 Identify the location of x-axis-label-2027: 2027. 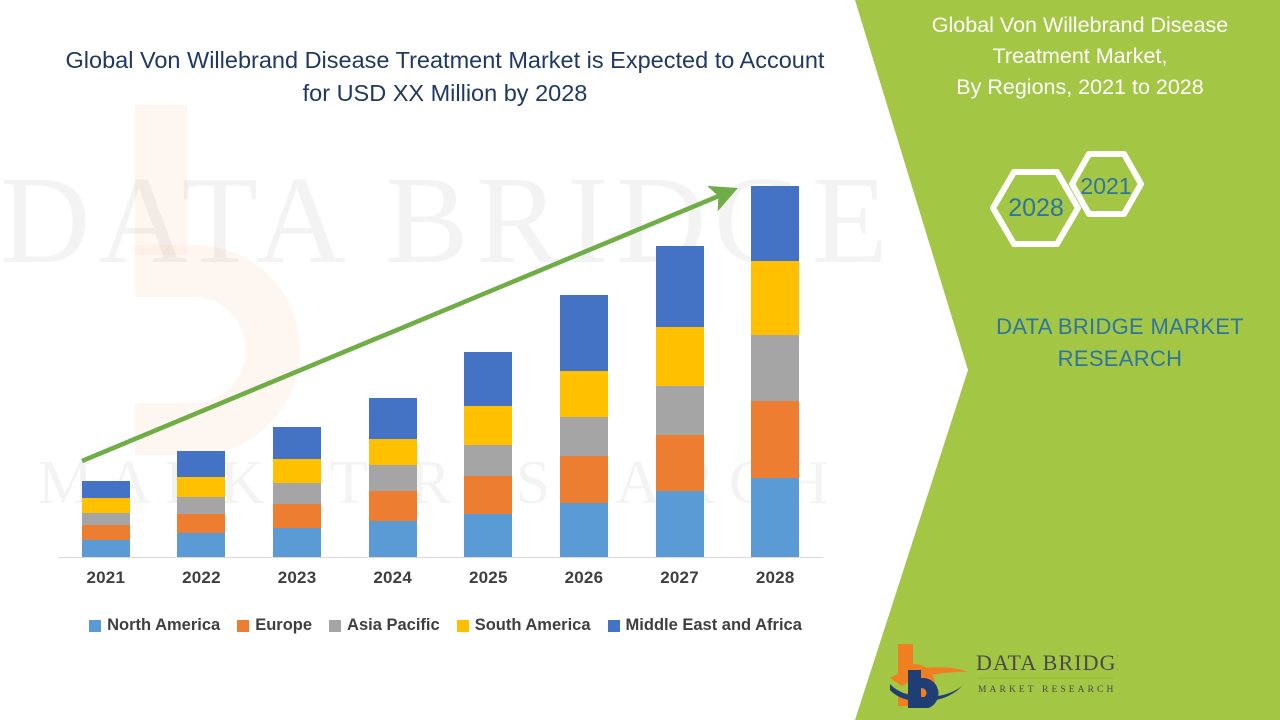
(679, 577).